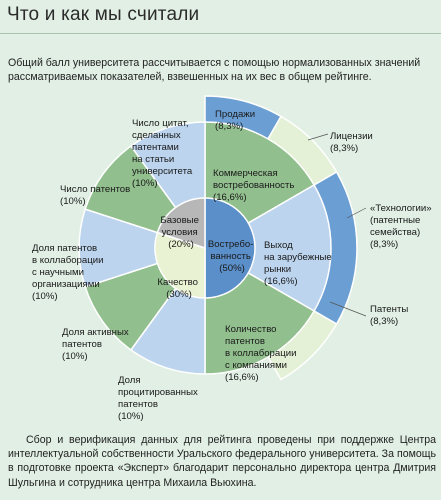 Image resolution: width=441 pixels, height=500 pixels. Describe the element at coordinates (318, 137) in the screenshot. I see `leader-line-licenses` at that location.